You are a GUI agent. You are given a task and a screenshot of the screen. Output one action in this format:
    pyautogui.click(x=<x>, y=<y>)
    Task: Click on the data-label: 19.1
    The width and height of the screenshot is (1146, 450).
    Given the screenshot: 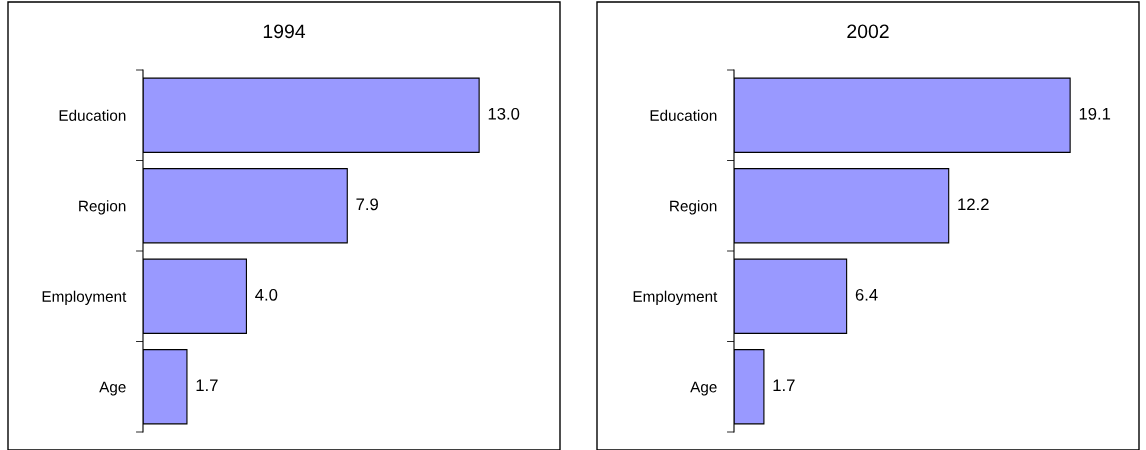 What is the action you would take?
    pyautogui.click(x=1095, y=113)
    